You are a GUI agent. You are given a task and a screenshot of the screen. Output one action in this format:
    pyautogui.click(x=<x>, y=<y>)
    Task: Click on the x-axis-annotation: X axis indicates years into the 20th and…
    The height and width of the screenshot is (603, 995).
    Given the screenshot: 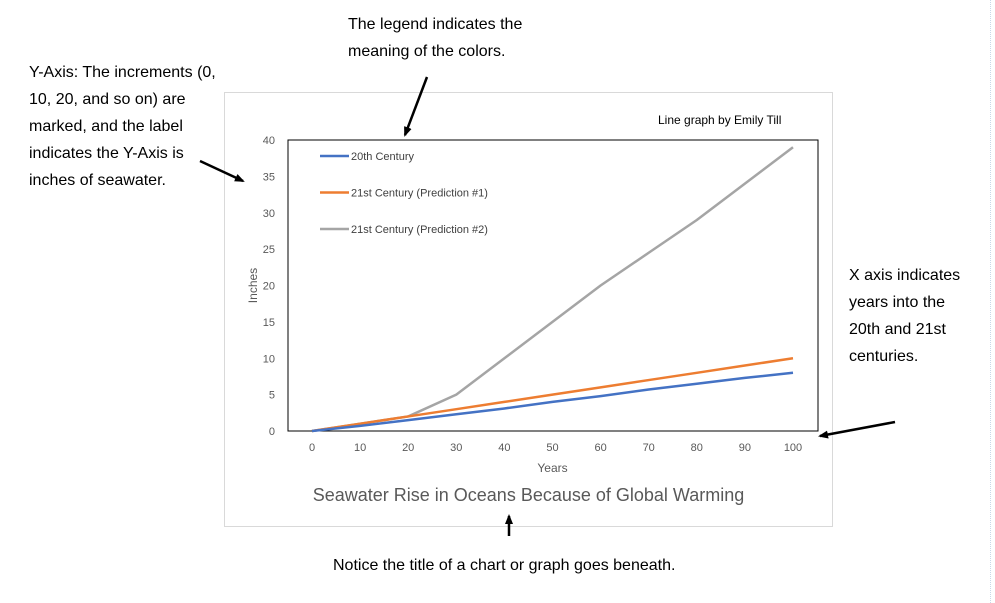 What is the action you would take?
    pyautogui.click(x=905, y=316)
    